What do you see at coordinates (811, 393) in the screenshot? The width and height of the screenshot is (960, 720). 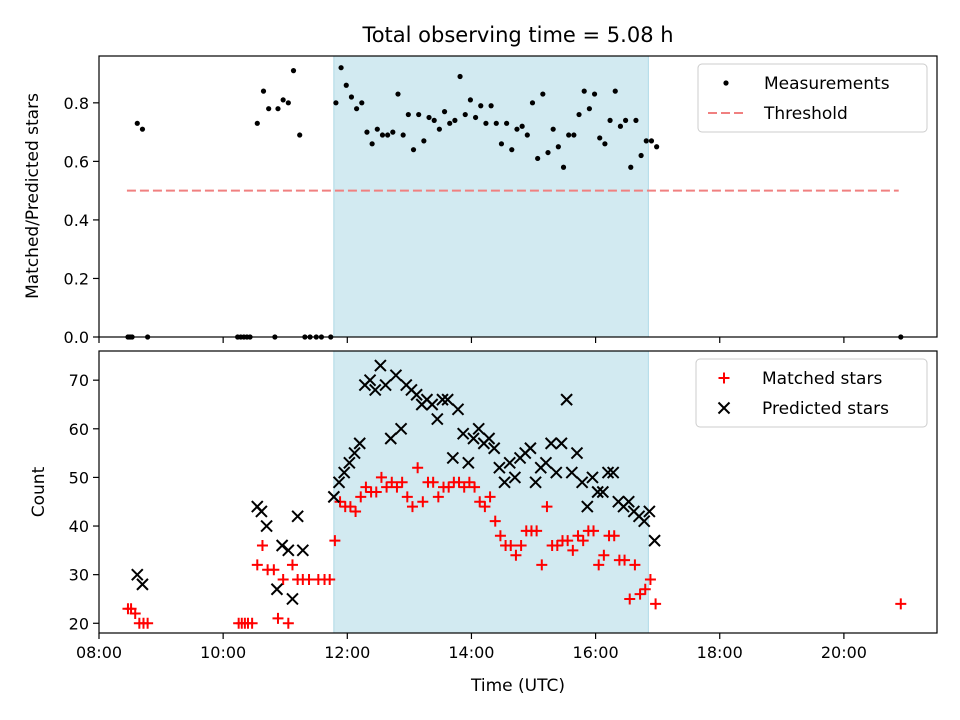 I see `legend: Matched stars Predicted stars` at bounding box center [811, 393].